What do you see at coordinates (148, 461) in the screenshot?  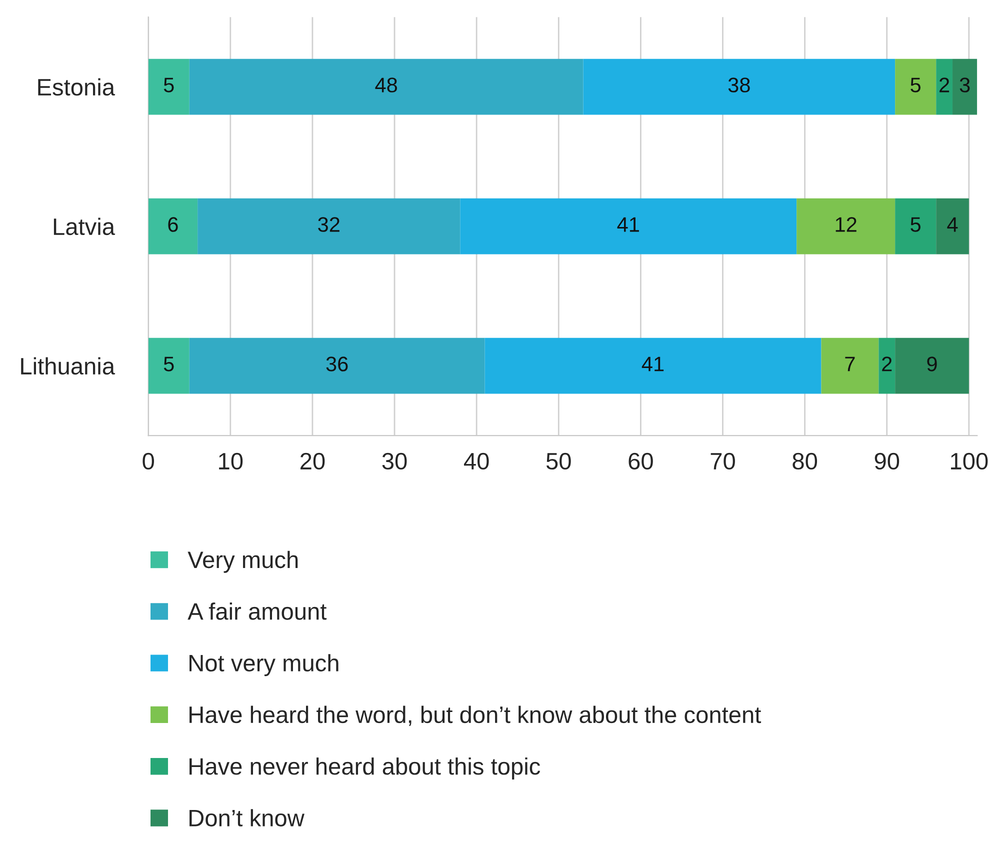 I see `x-tick-label: 0` at bounding box center [148, 461].